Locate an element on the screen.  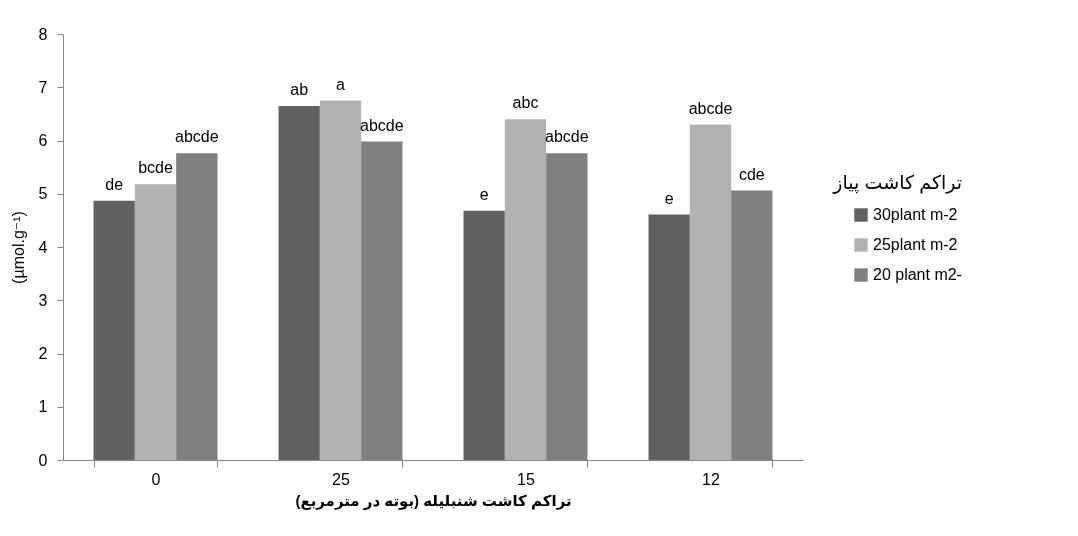
y-tick-label: 0 is located at coordinates (43, 460).